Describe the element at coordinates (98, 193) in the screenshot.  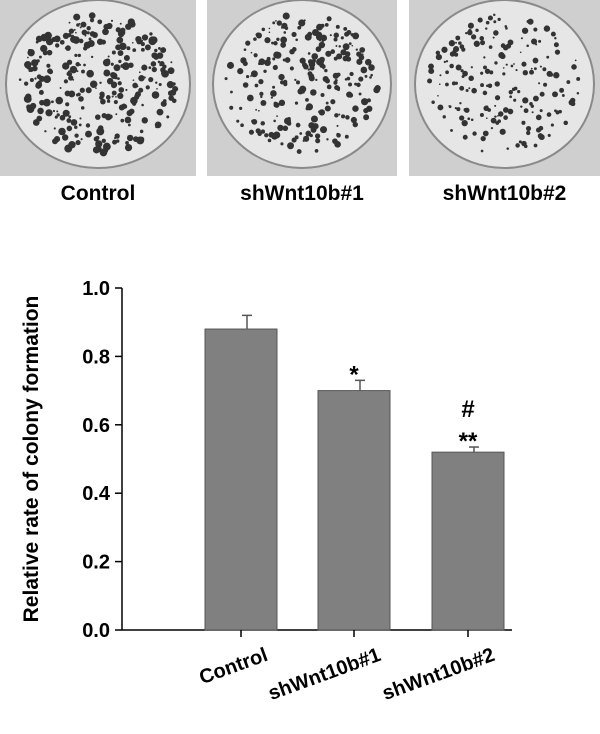
I see `photo-label: Control` at that location.